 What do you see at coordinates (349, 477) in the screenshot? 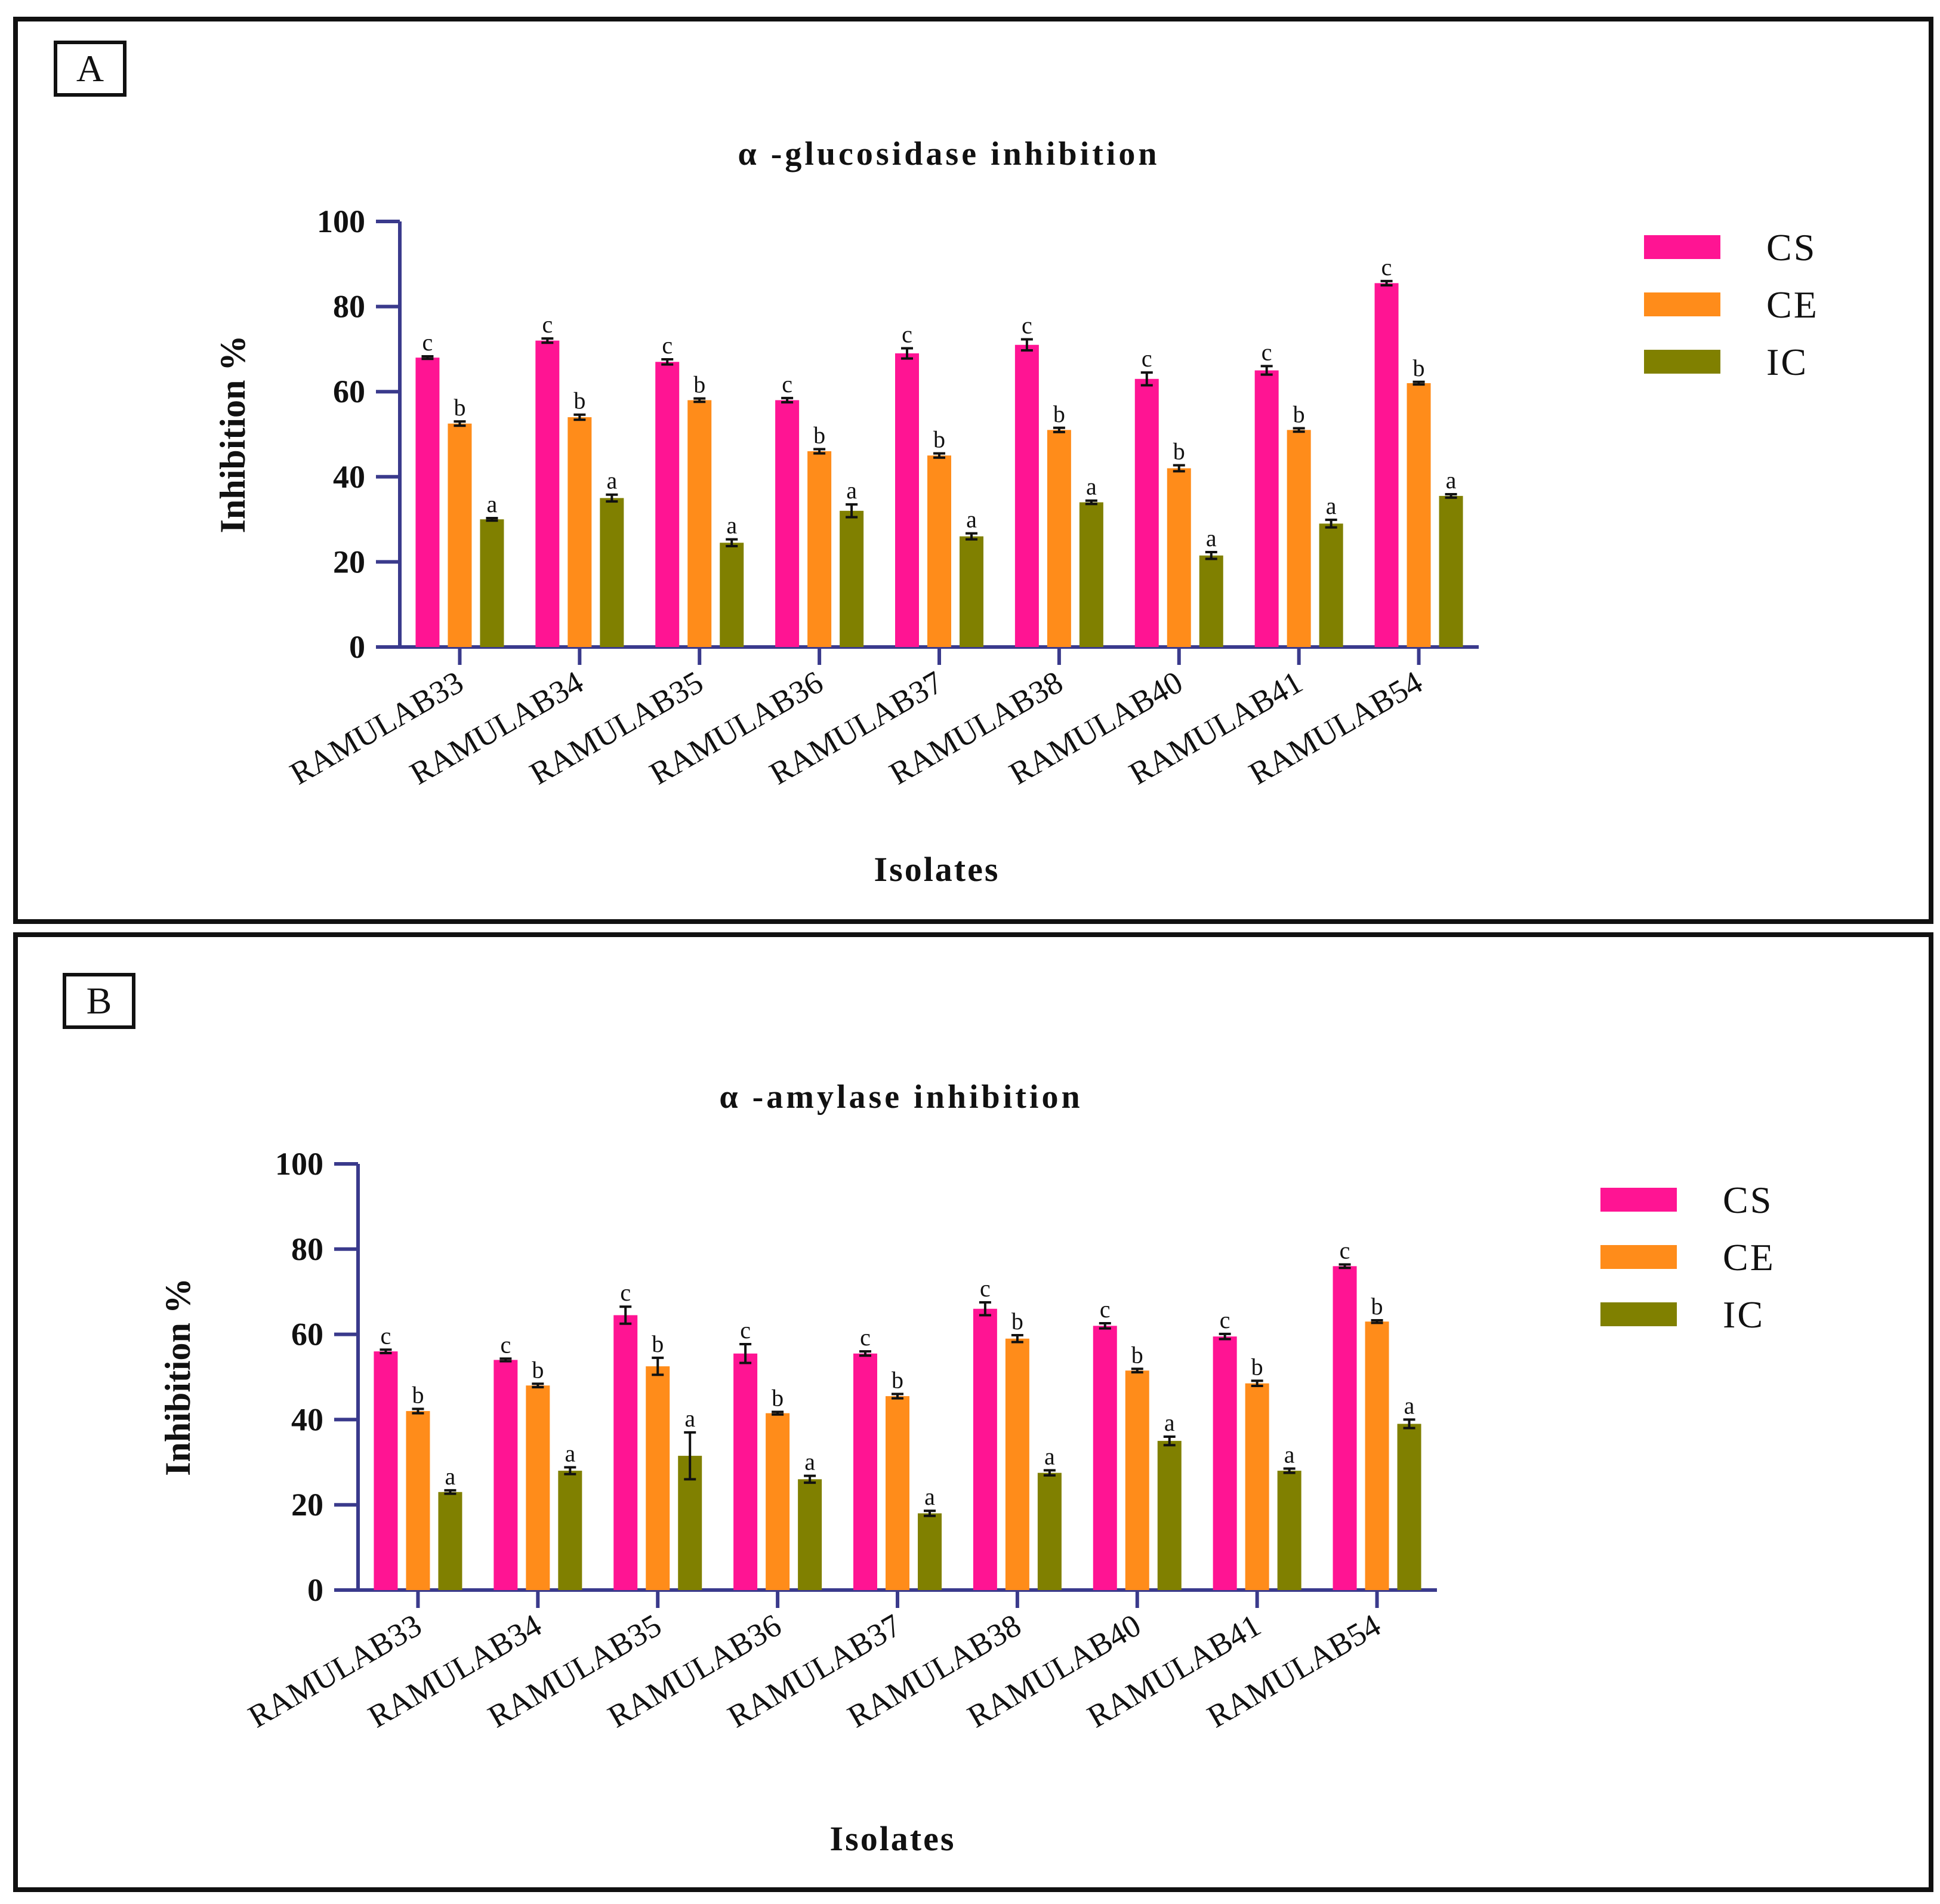
I see `y-tick-label: 40` at bounding box center [349, 477].